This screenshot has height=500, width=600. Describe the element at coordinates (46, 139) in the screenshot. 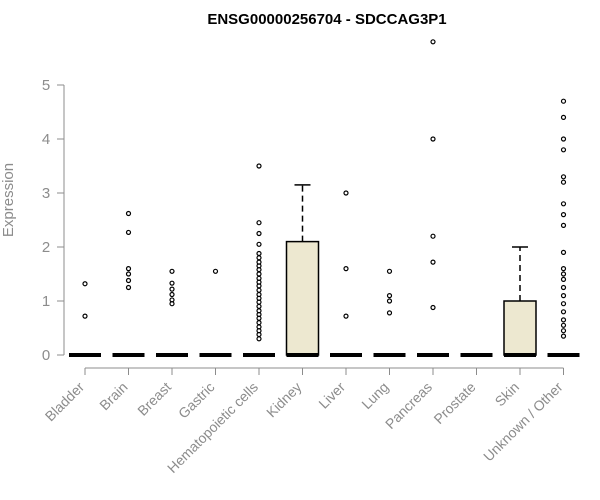

I see `y-tick-label-4: 4` at that location.